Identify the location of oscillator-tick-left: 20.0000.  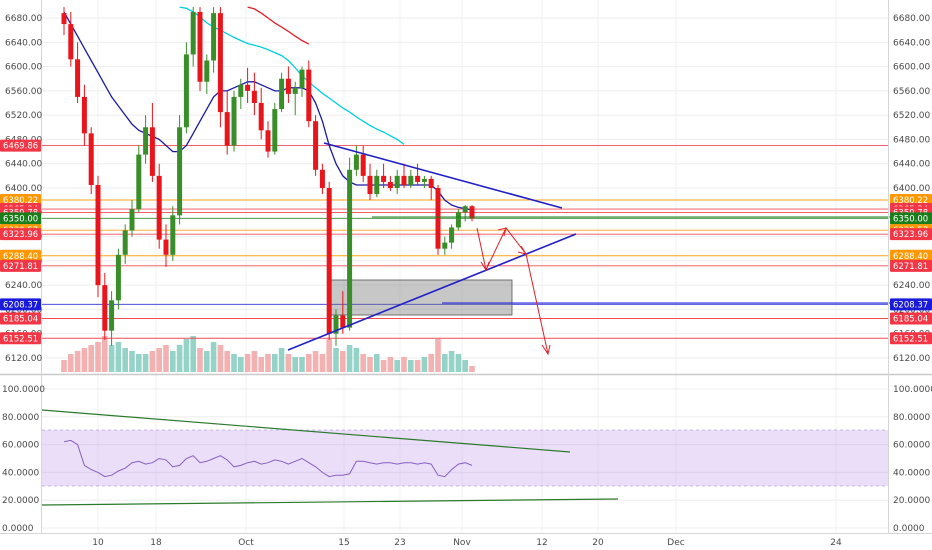
(20, 501).